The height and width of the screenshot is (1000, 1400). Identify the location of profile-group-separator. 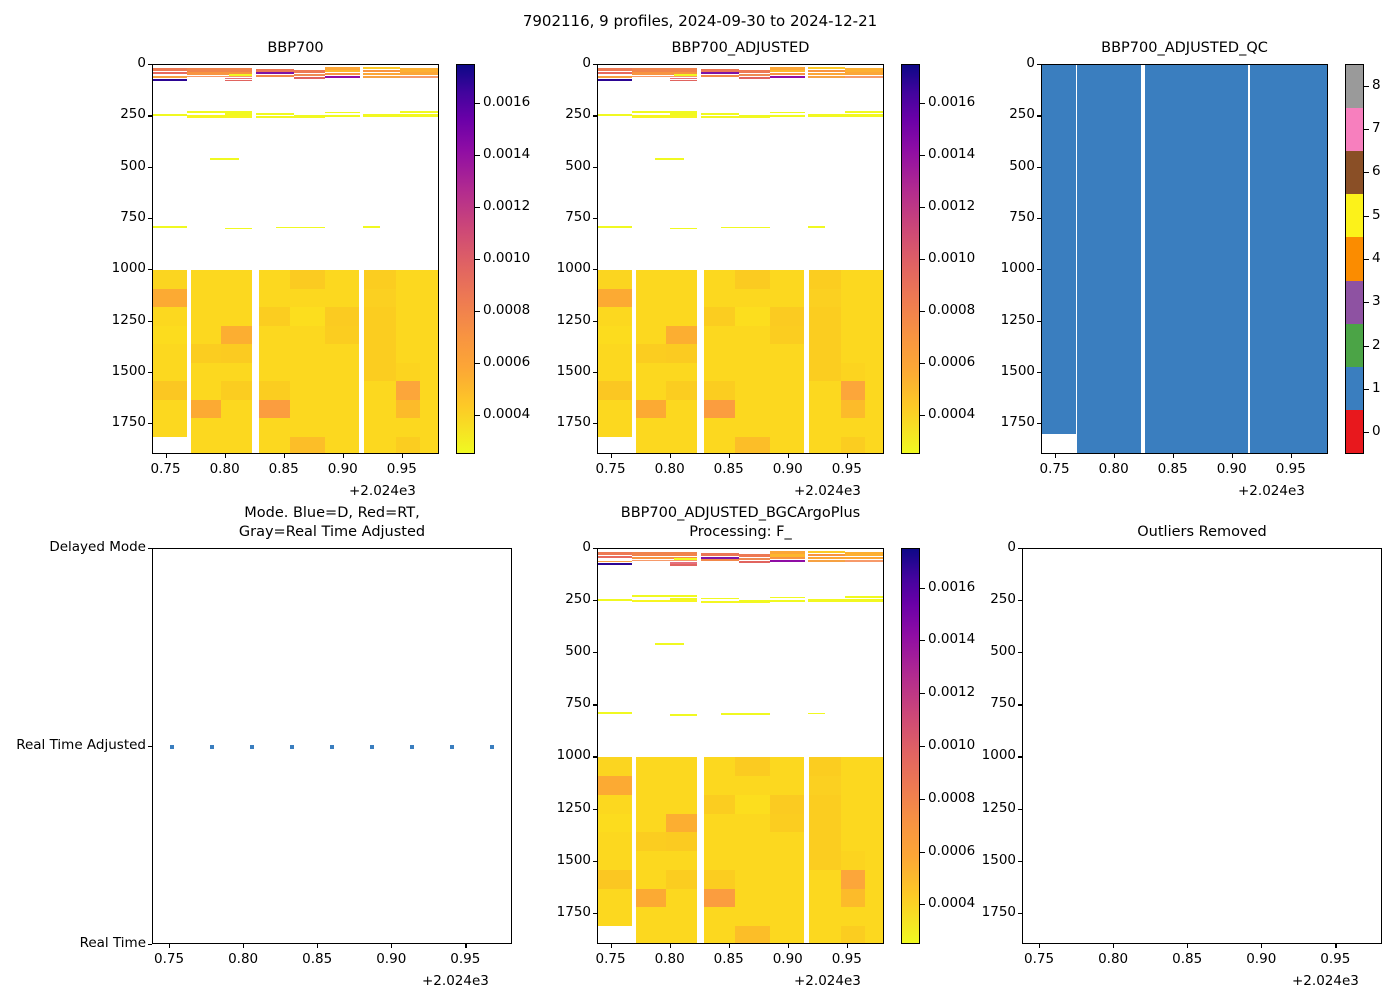
(700, 361).